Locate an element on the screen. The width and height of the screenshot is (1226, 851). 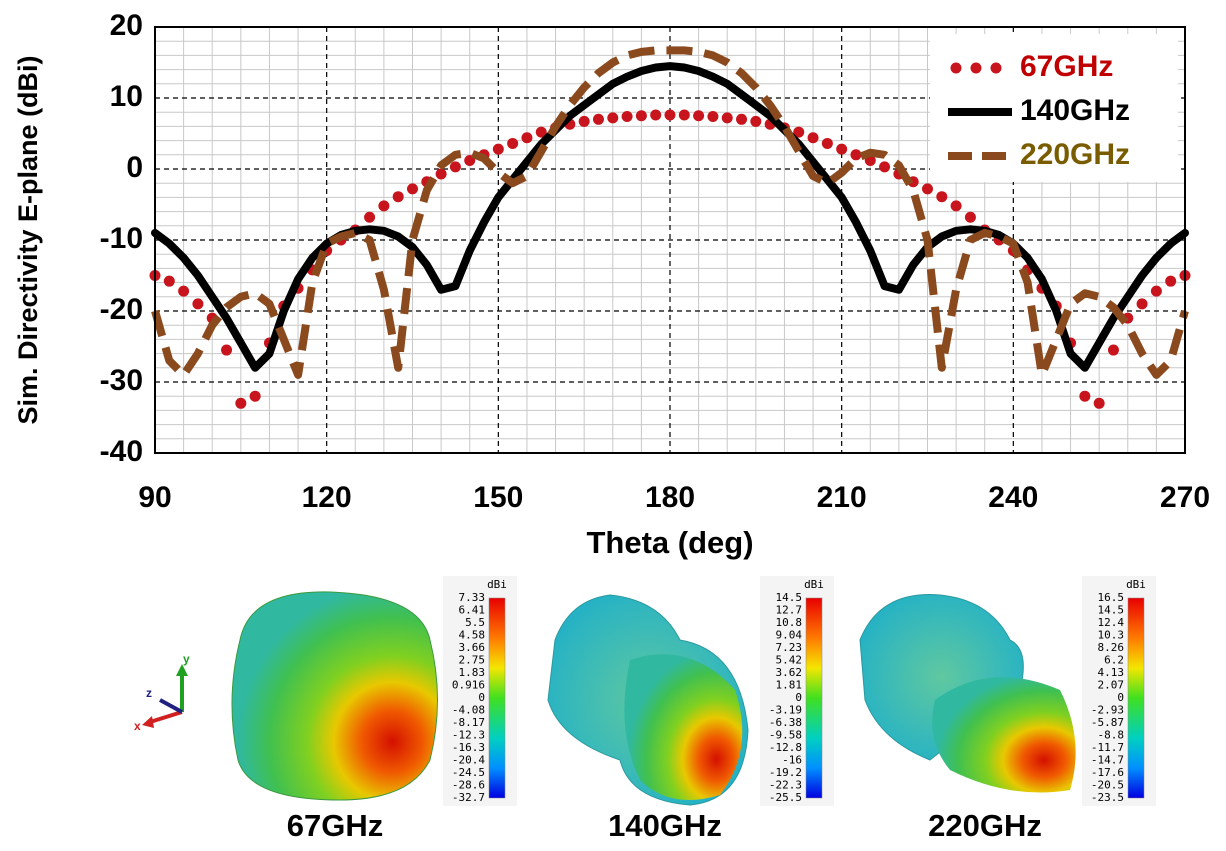
y-tick-label: 20 is located at coordinates (126, 25).